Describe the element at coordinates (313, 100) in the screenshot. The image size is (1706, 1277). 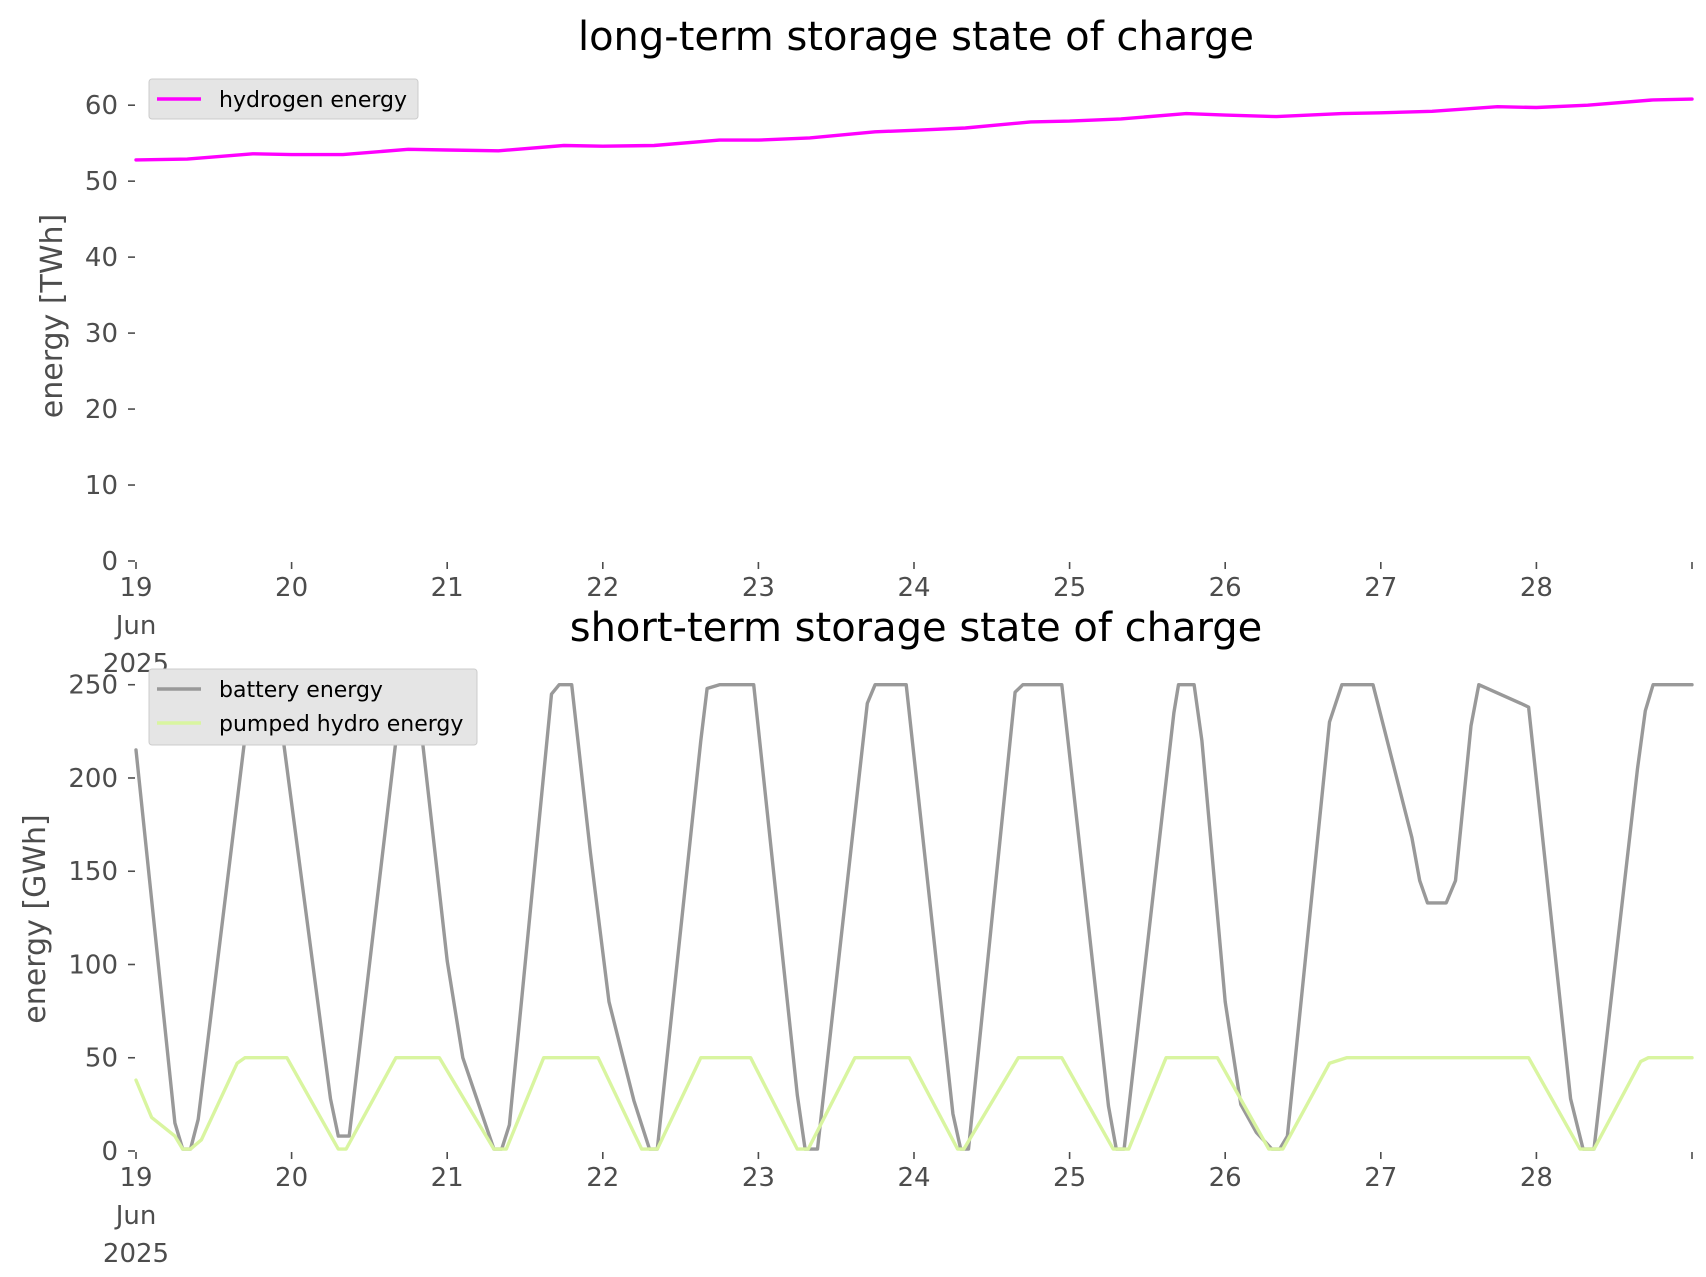
I see `legend-label: hydrogen energy` at that location.